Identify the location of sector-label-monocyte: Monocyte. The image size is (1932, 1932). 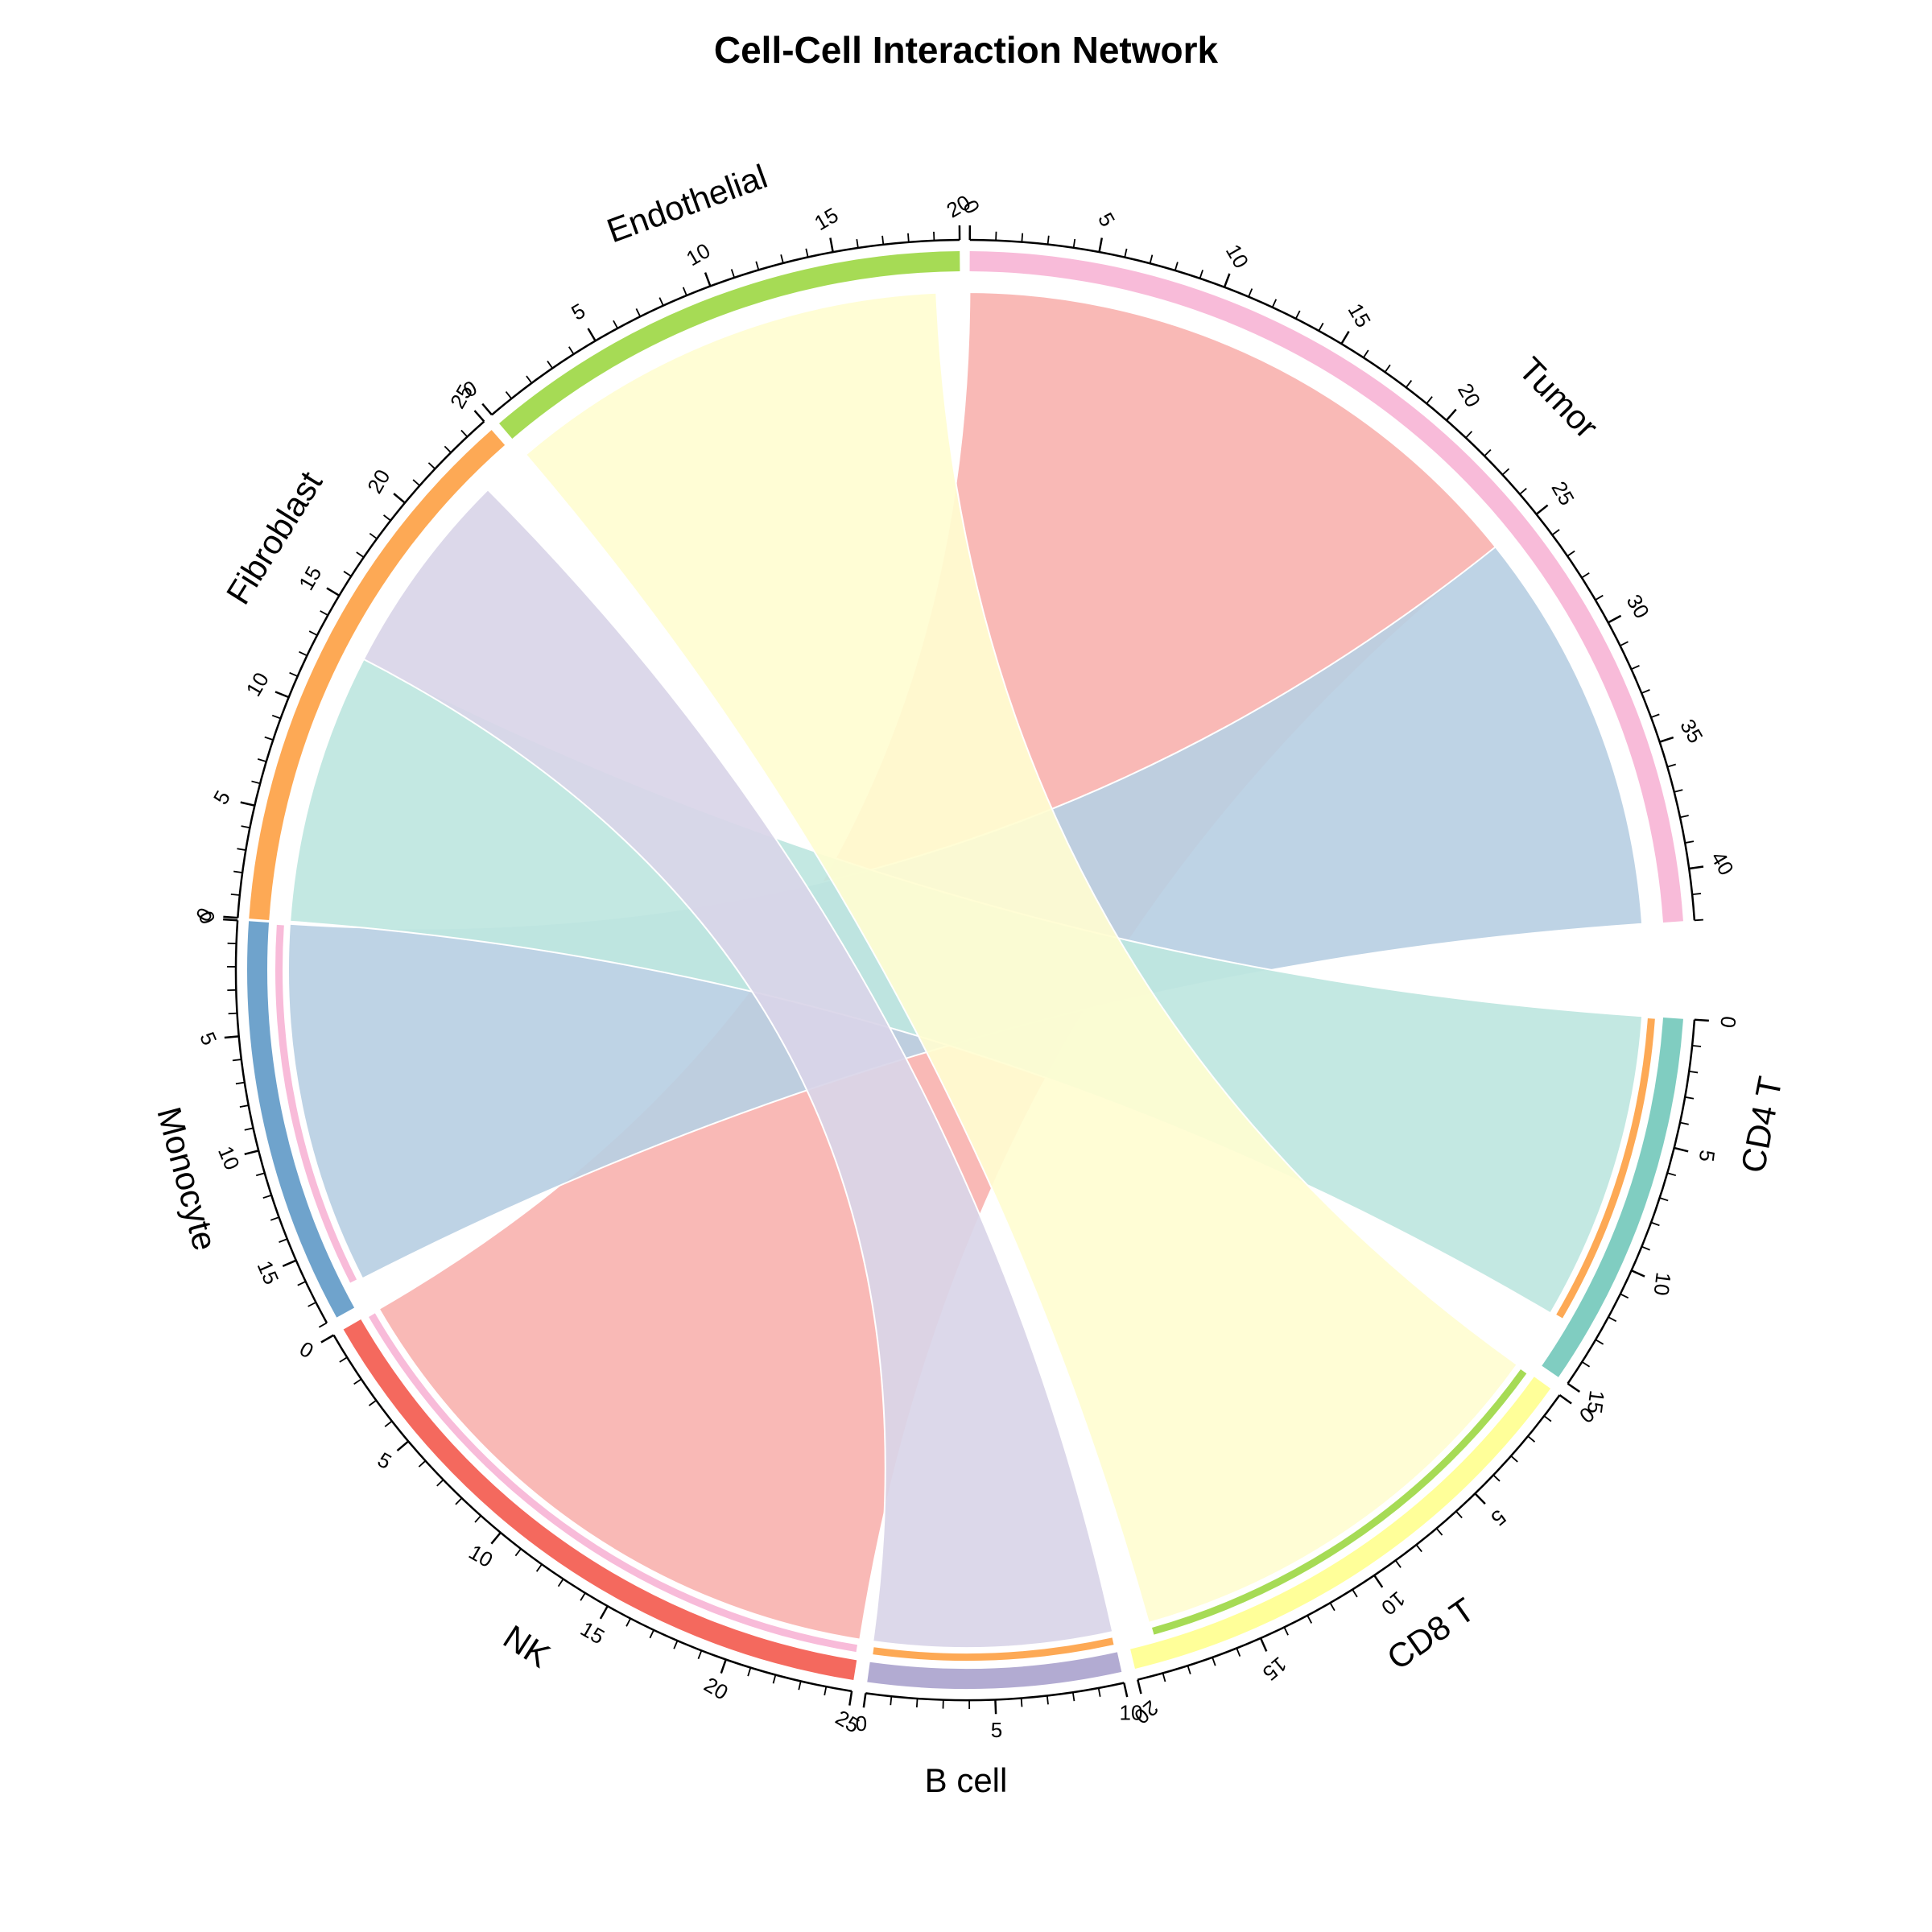
(187, 1178).